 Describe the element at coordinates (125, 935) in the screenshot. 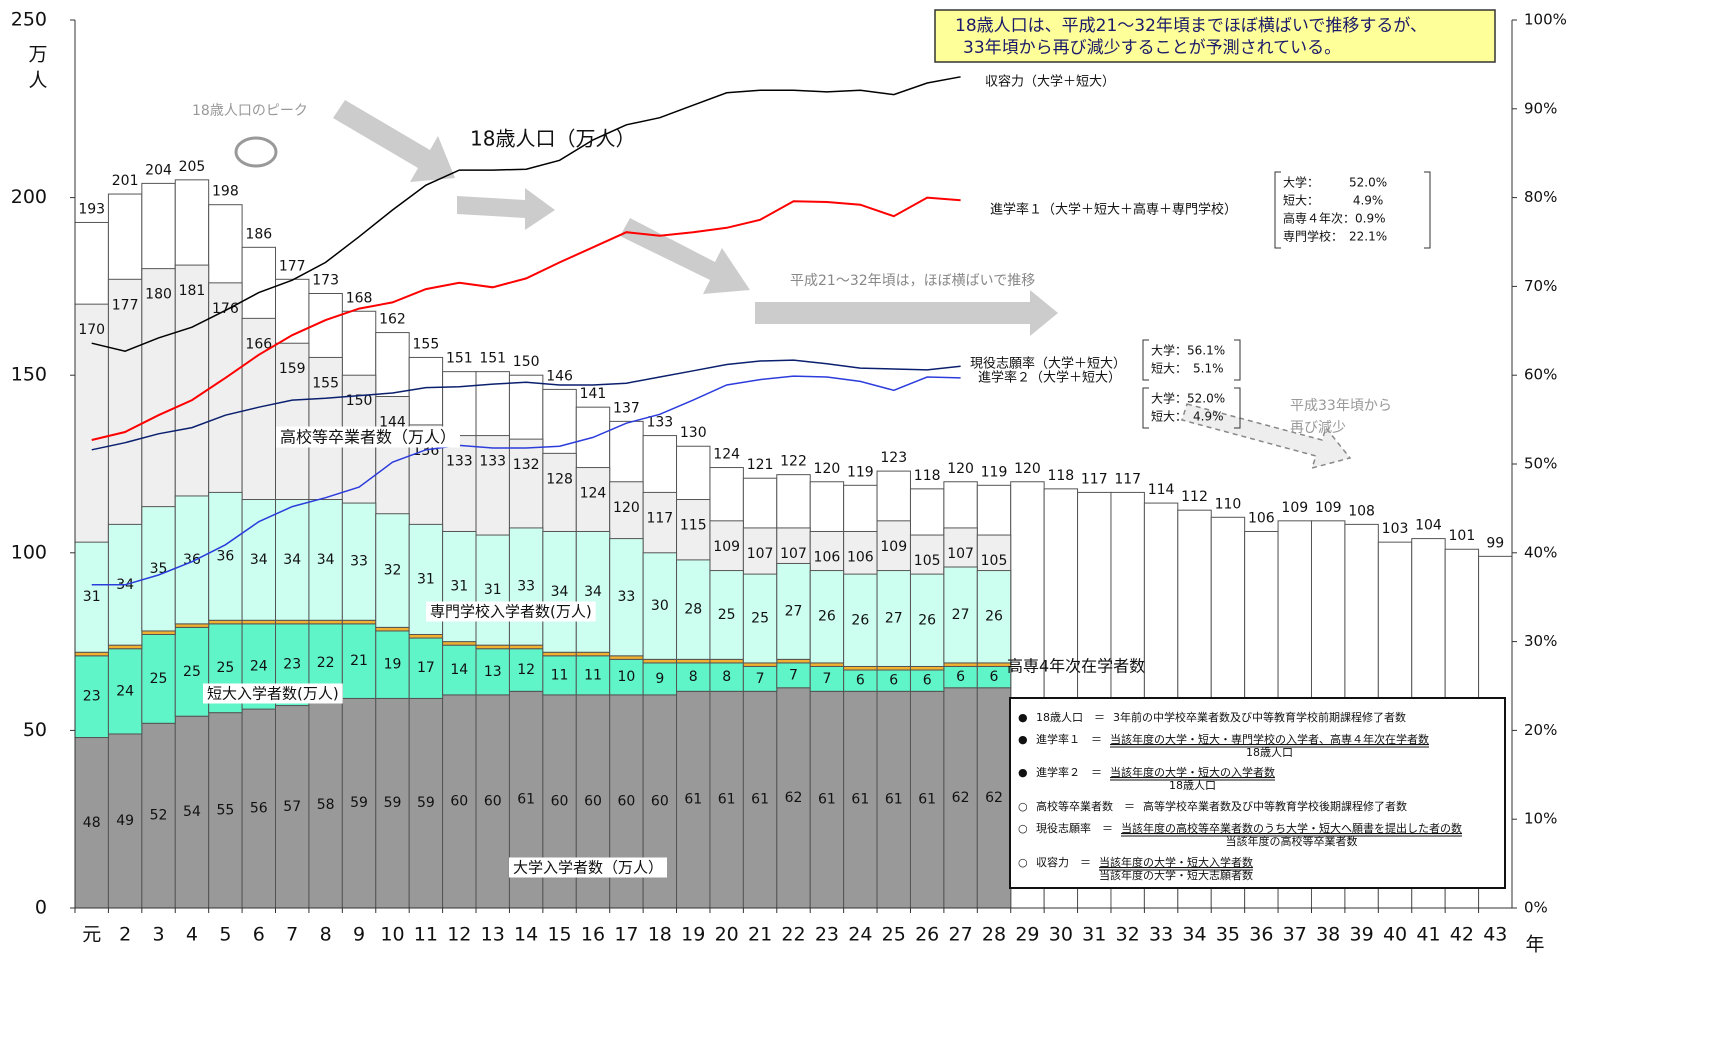

I see `x-tick-label: 2` at that location.